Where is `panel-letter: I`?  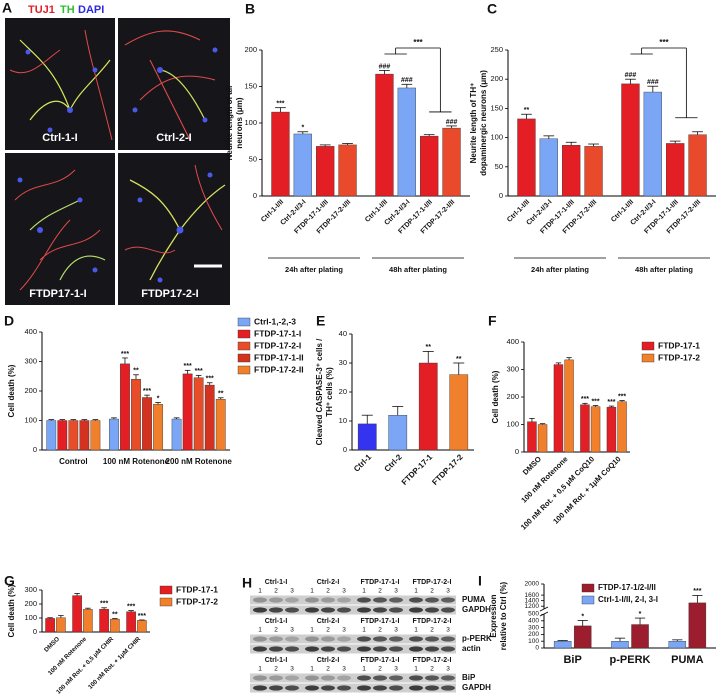
panel-letter: I is located at coordinates (480, 581).